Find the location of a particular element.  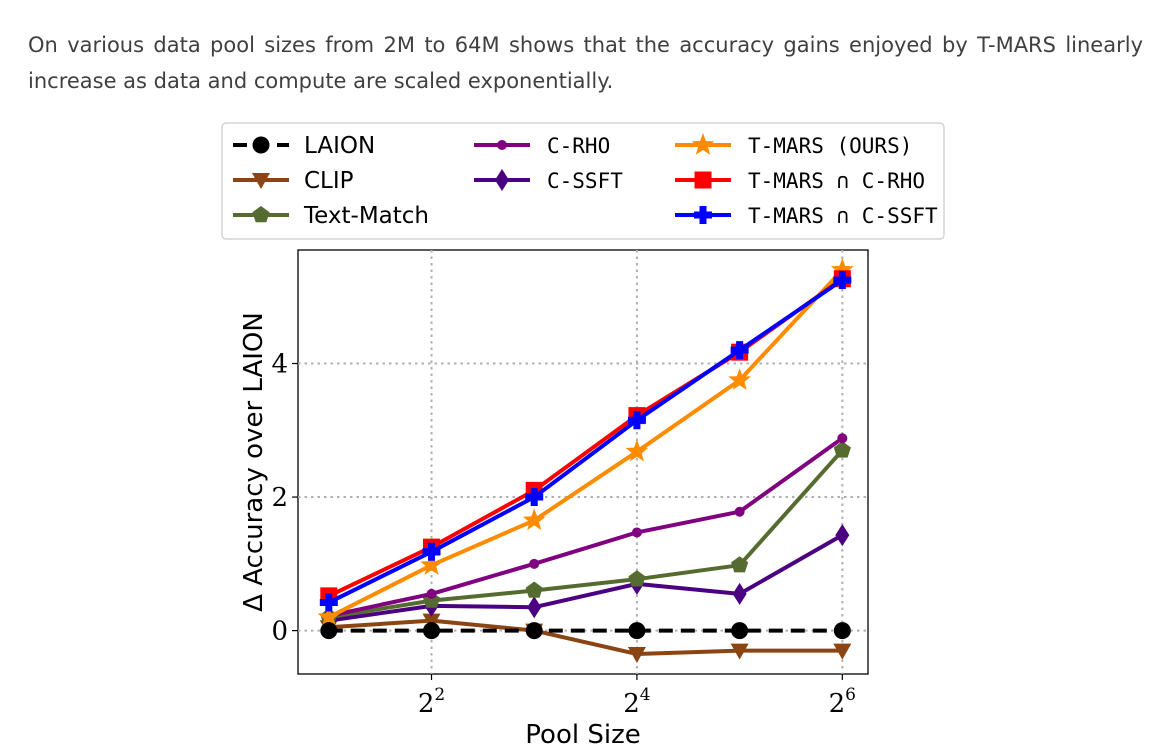

legend-item-t-mars-ours: T-MARS (OURS) is located at coordinates (793, 145).